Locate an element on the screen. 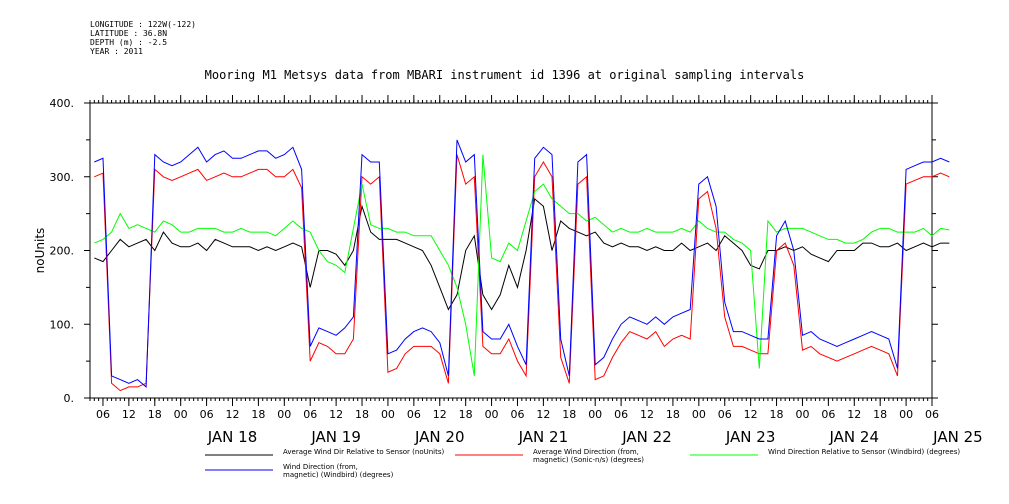  y-tick-label: 0. is located at coordinates (69, 398).